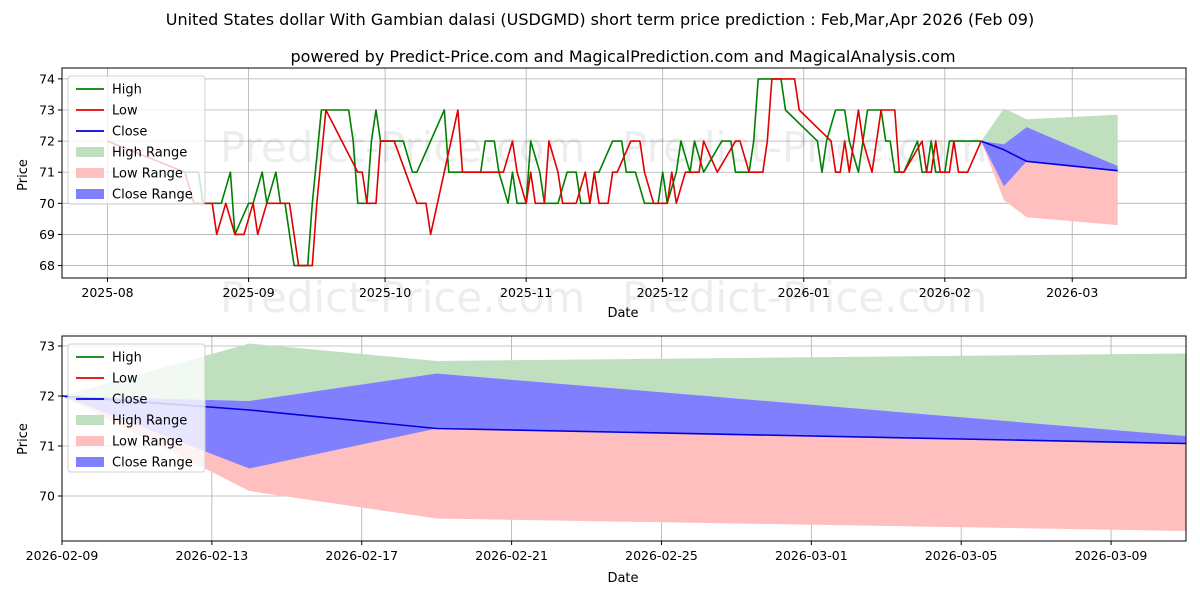 Image resolution: width=1200 pixels, height=600 pixels. Describe the element at coordinates (804, 292) in the screenshot. I see `x-tick-label: 2026-01` at that location.